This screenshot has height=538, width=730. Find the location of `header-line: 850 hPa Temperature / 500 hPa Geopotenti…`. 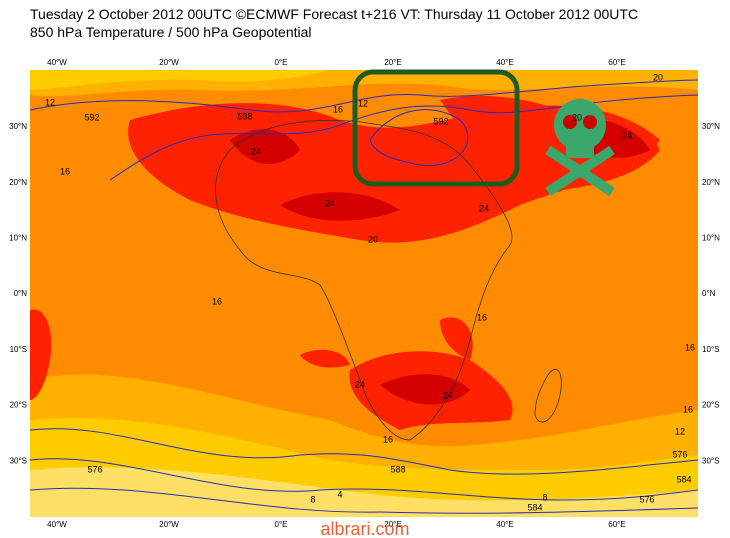

header-line: 850 hPa Temperature / 500 hPa Geopotenti… is located at coordinates (171, 32).